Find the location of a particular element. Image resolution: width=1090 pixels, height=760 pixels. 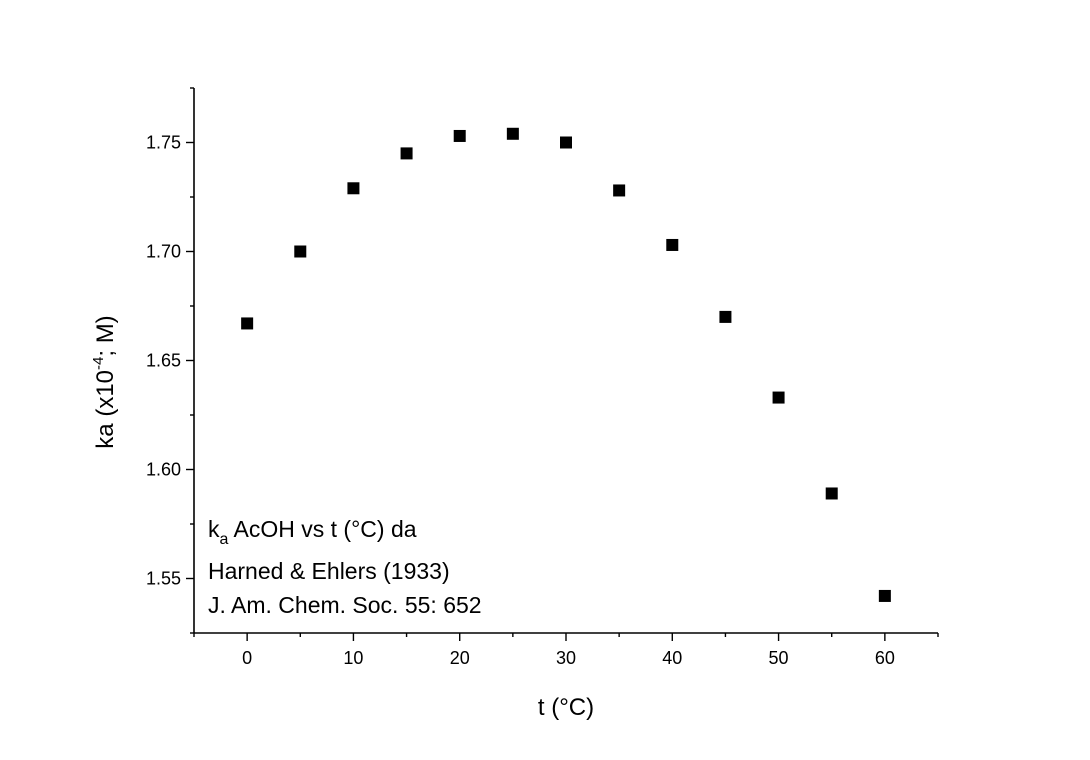

x-tick-label: 10 is located at coordinates (353, 658).